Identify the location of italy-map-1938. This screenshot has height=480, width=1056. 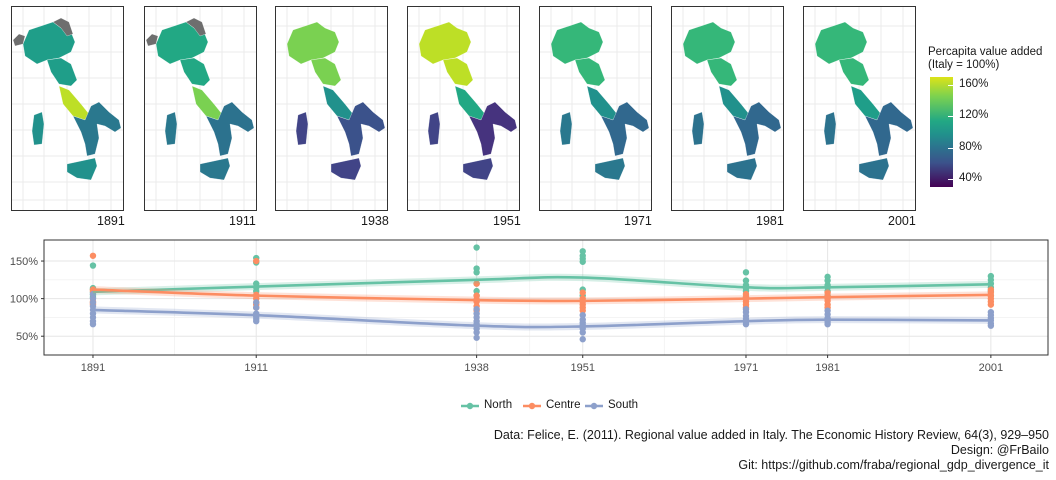
(331, 108).